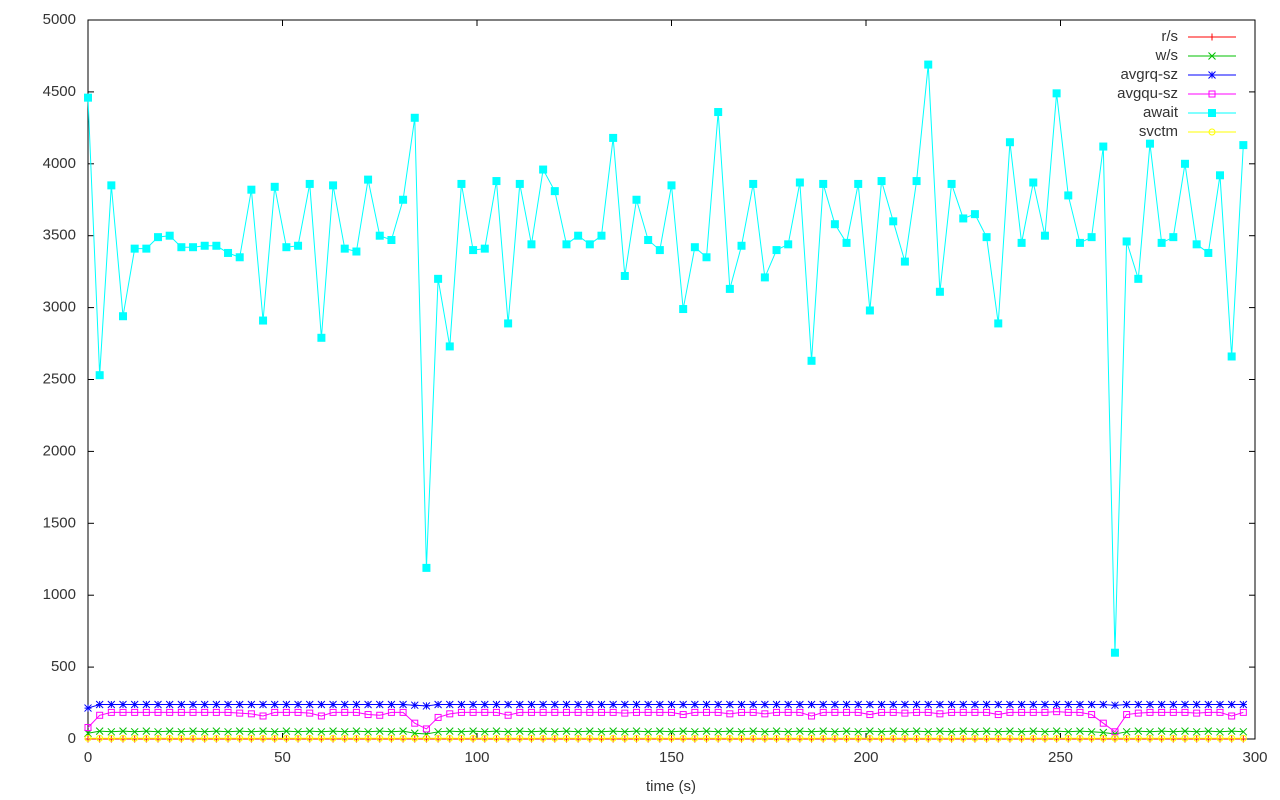  What do you see at coordinates (59, 163) in the screenshot?
I see `y-tick-label: 4000` at bounding box center [59, 163].